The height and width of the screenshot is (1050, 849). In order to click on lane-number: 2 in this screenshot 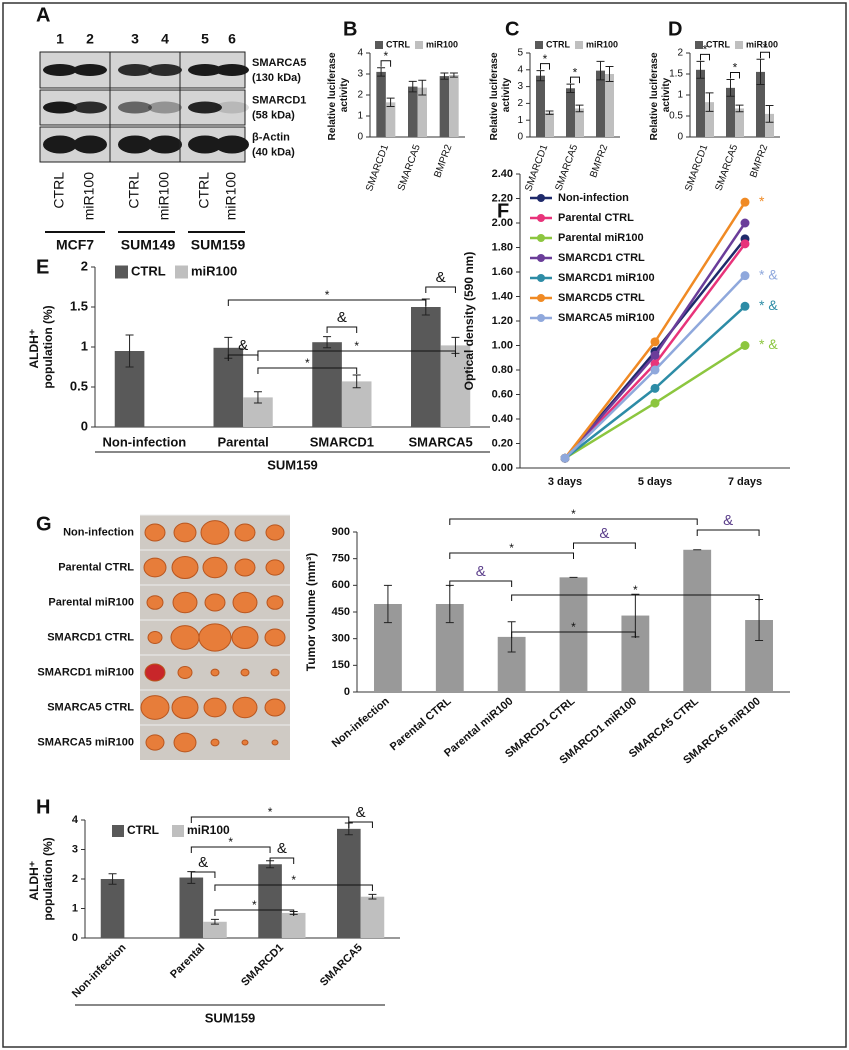, I will do `click(90, 39)`.